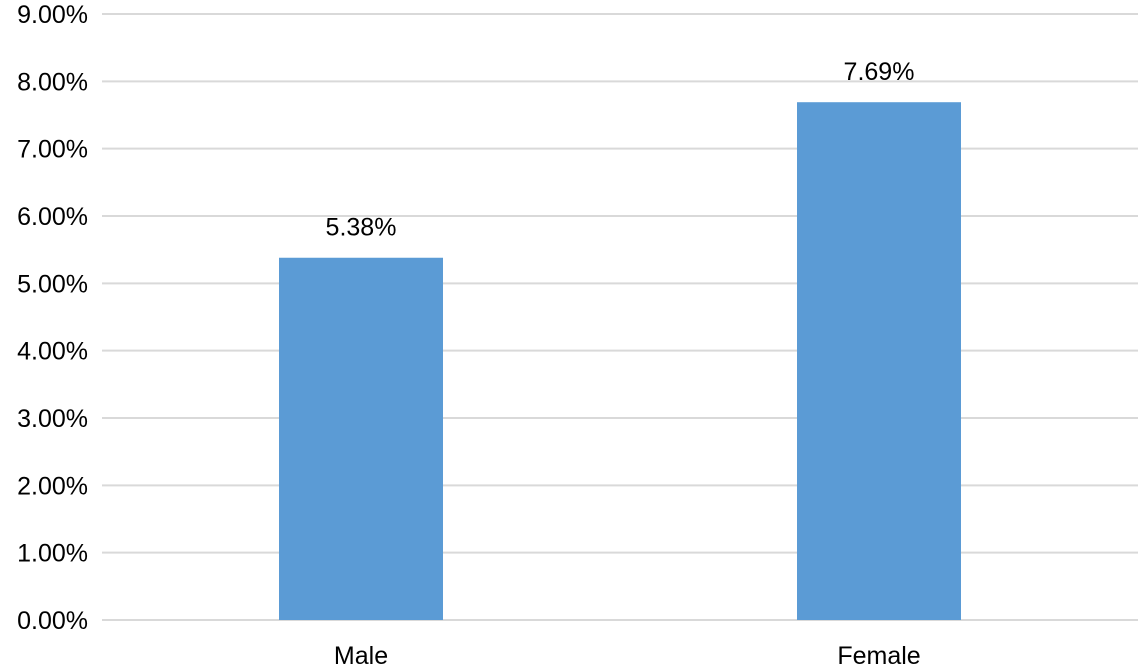 This screenshot has width=1141, height=668. I want to click on x-axis-category-labels: Male Female, so click(627, 655).